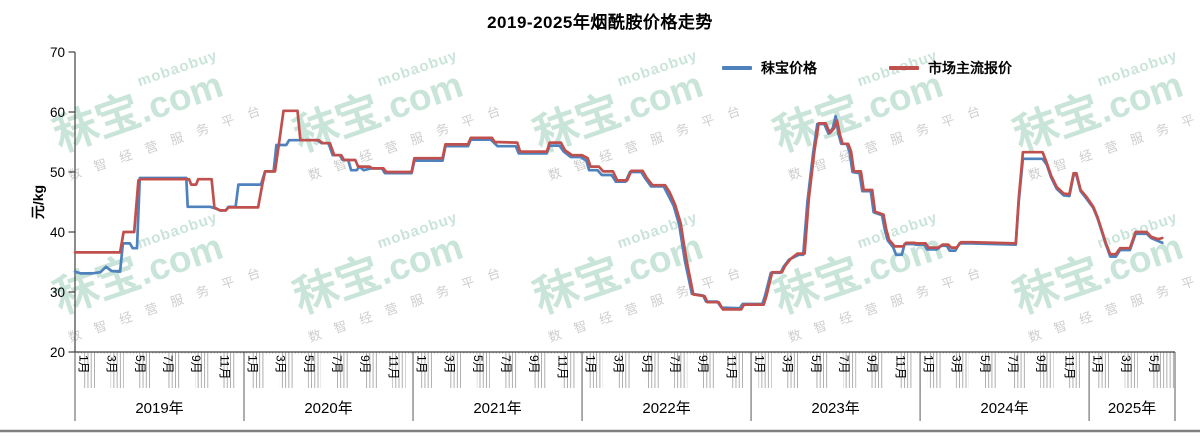  What do you see at coordinates (57, 112) in the screenshot?
I see `y-tick-label: 60` at bounding box center [57, 112].